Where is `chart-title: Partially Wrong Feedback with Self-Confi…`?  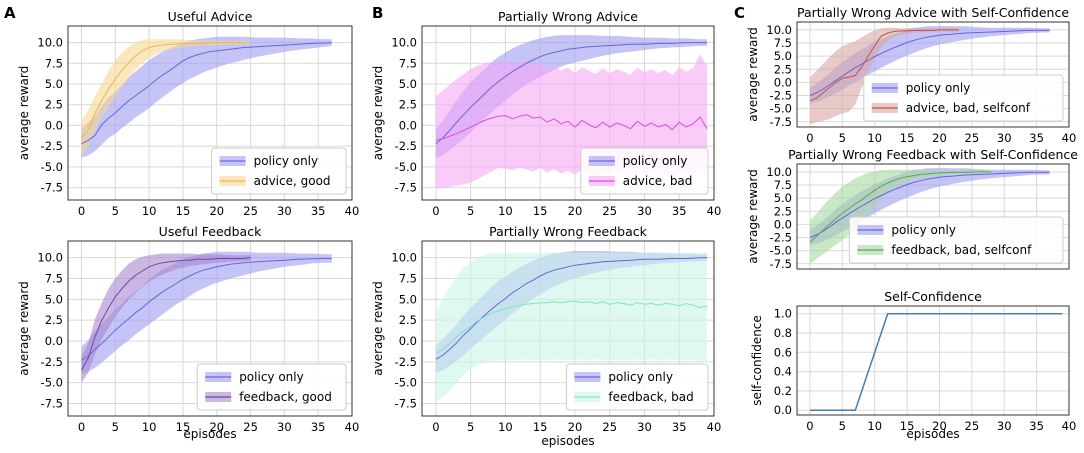 chart-title: Partially Wrong Feedback with Self-Confi… is located at coordinates (933, 154).